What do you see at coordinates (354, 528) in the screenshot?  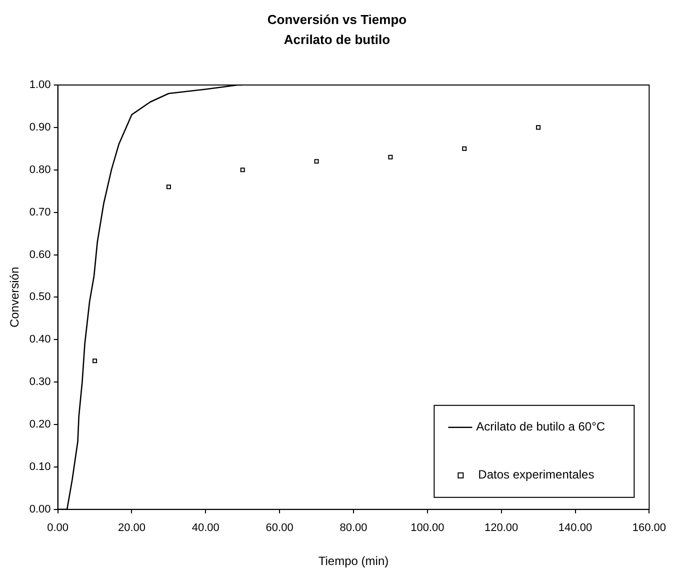 I see `x-tick-label: 80.00` at bounding box center [354, 528].